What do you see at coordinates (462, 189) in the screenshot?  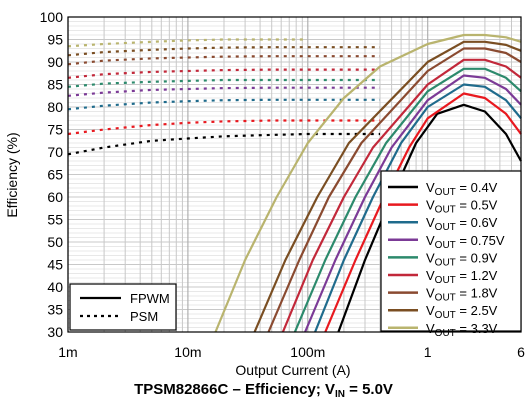 I see `series-legend-label-0: VOUT = 0.4V` at bounding box center [462, 189].